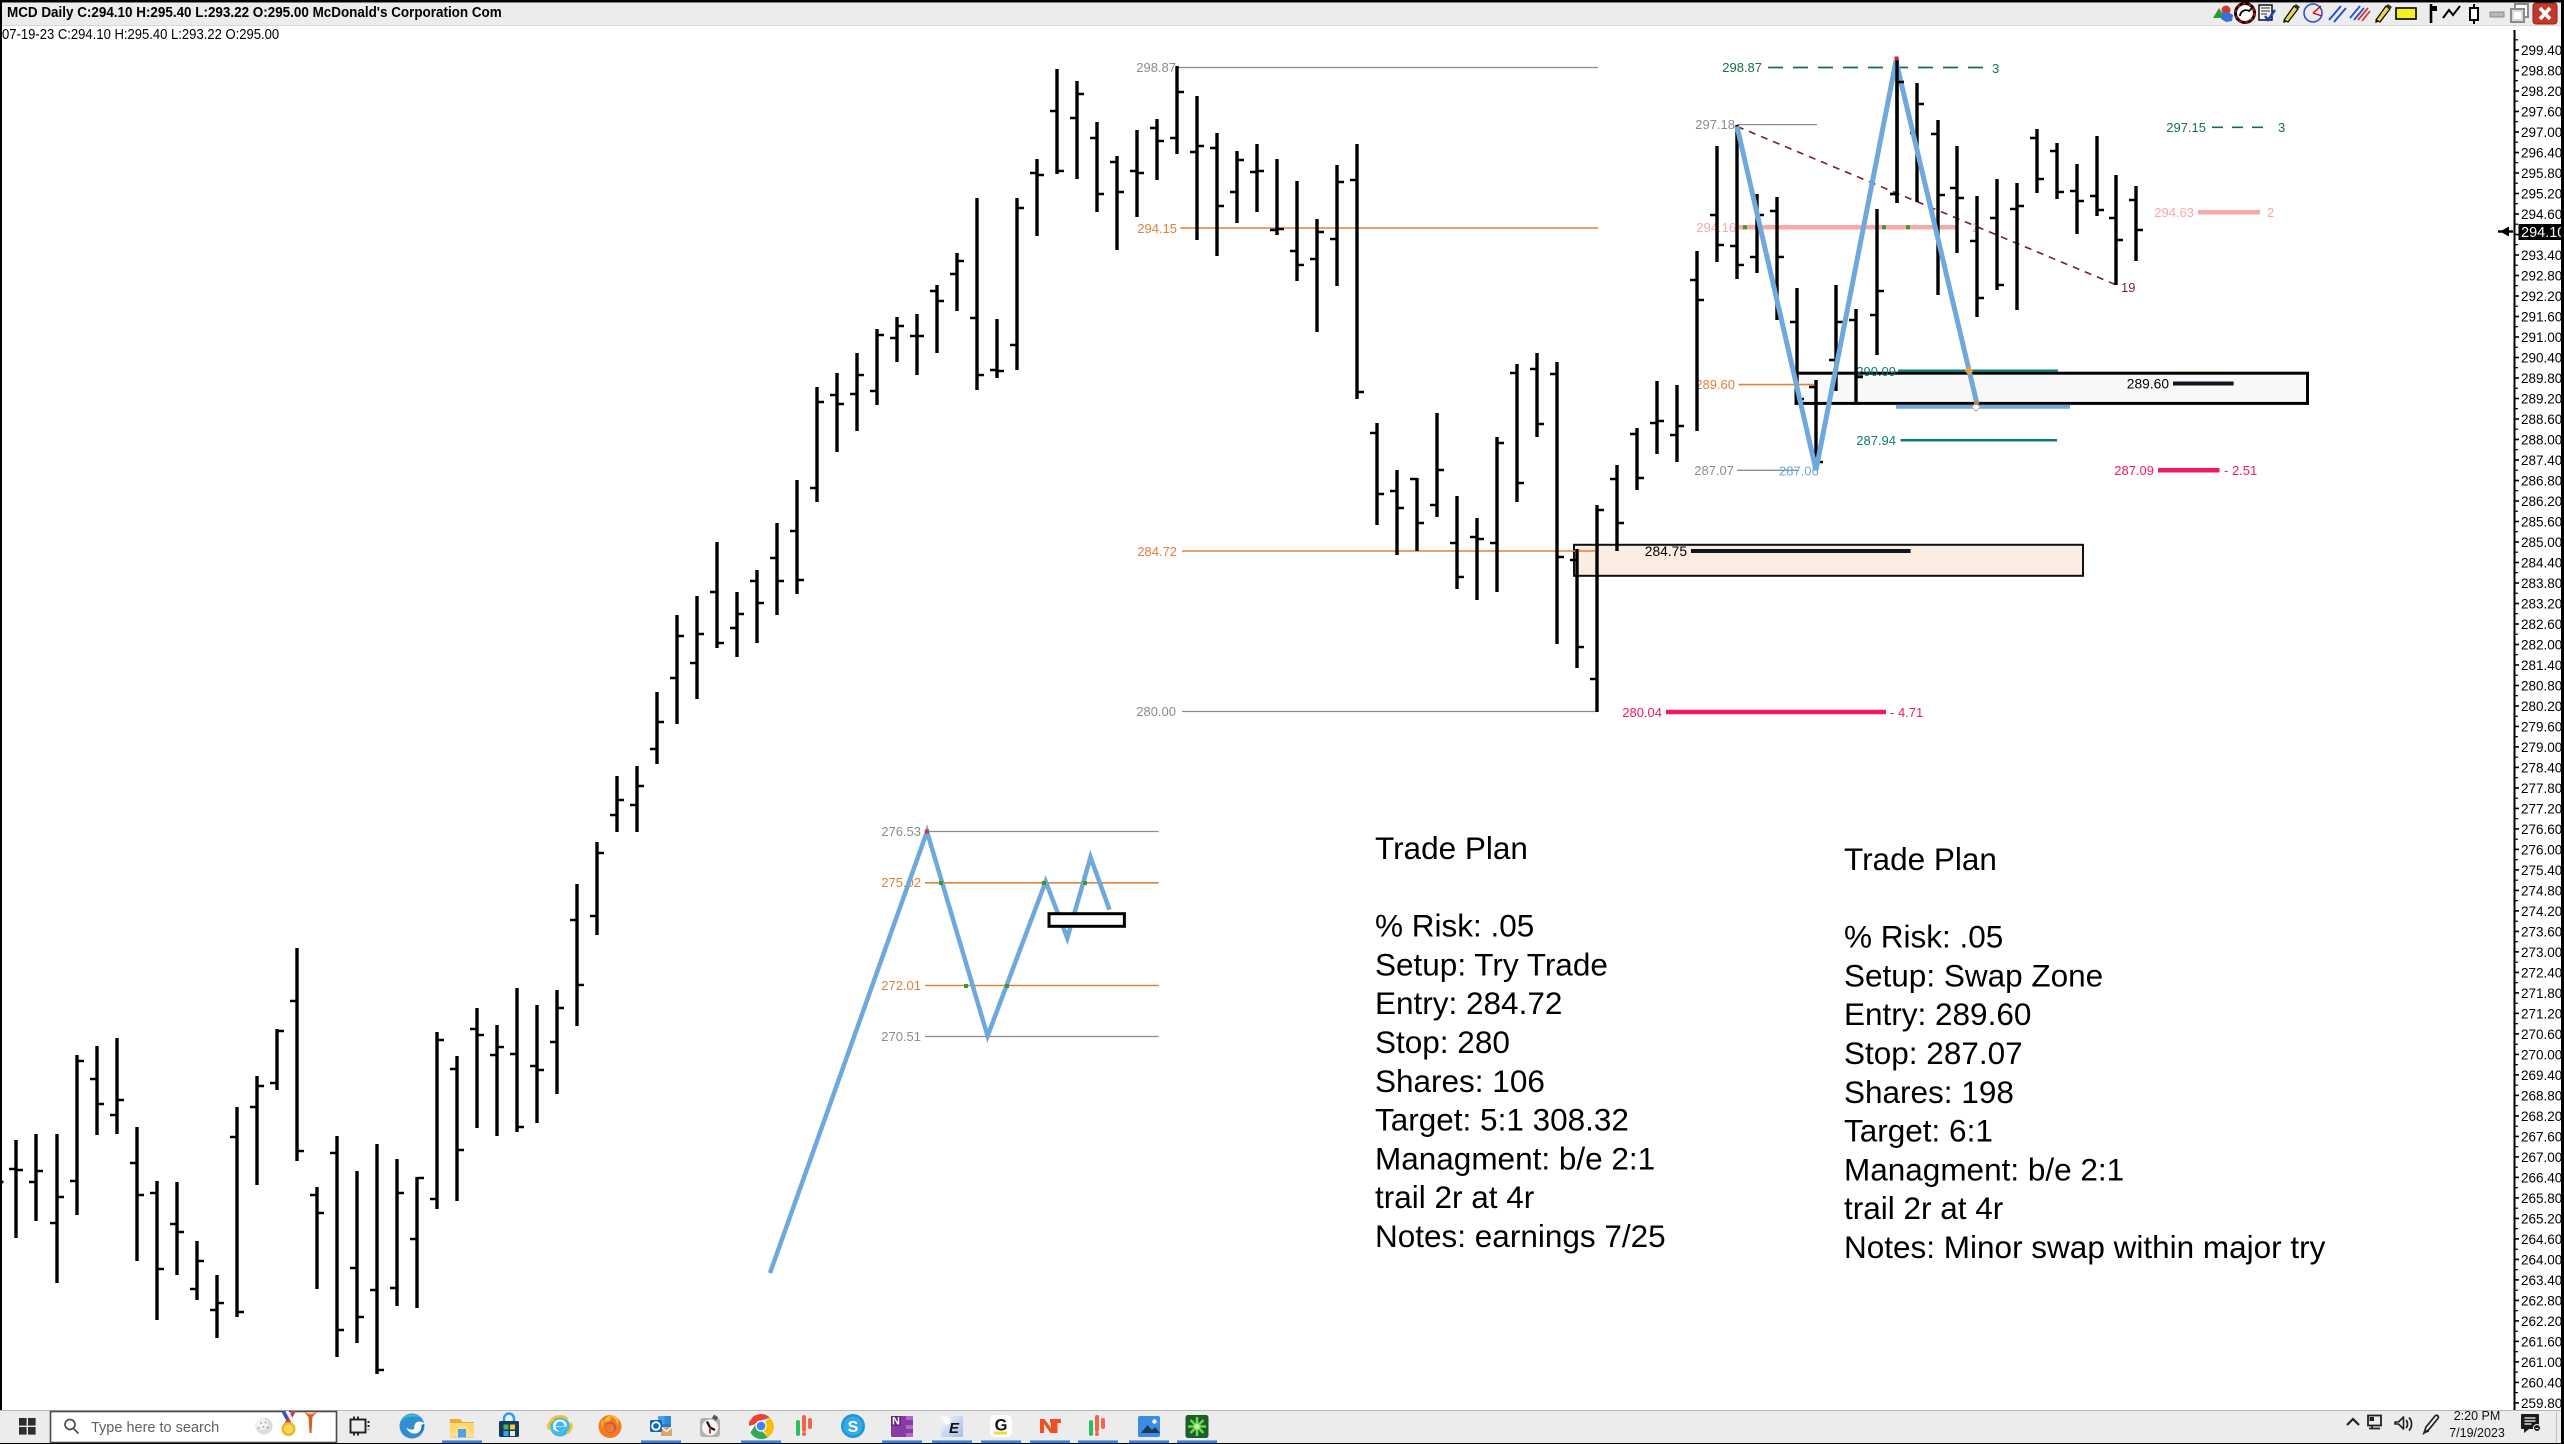 This screenshot has height=1444, width=2564. What do you see at coordinates (1933, 1053) in the screenshot?
I see `svg-text: Stop: 287.07` at bounding box center [1933, 1053].